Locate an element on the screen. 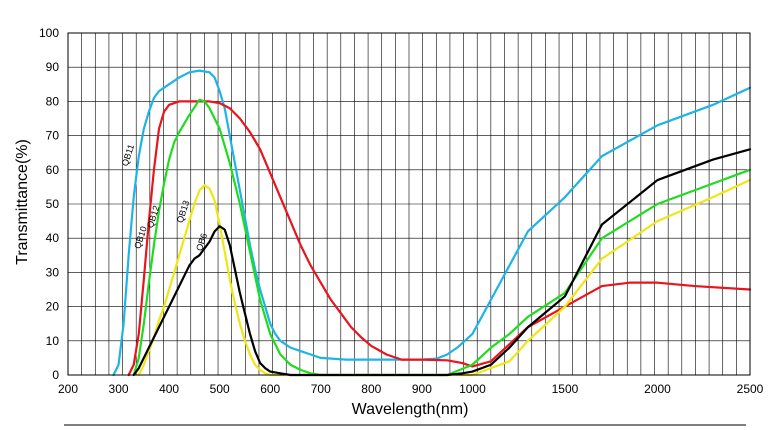  curve-label-qb11: QB11 is located at coordinates (128, 155).